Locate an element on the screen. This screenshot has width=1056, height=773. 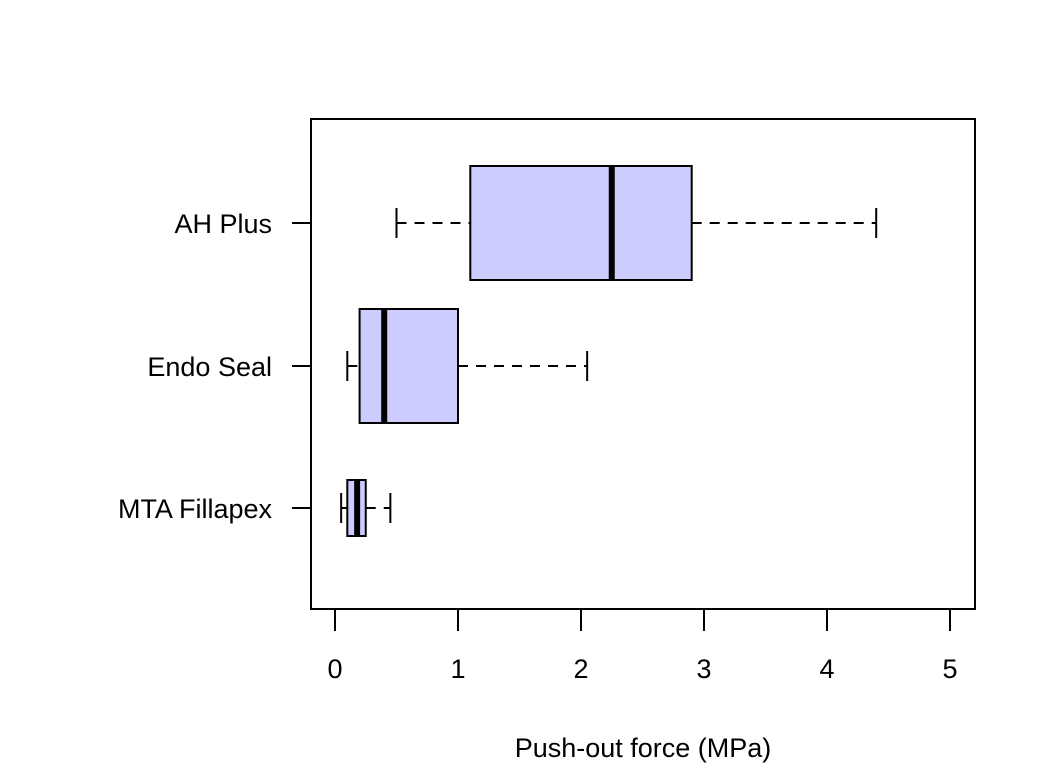
category-label: AH Plus is located at coordinates (223, 224).